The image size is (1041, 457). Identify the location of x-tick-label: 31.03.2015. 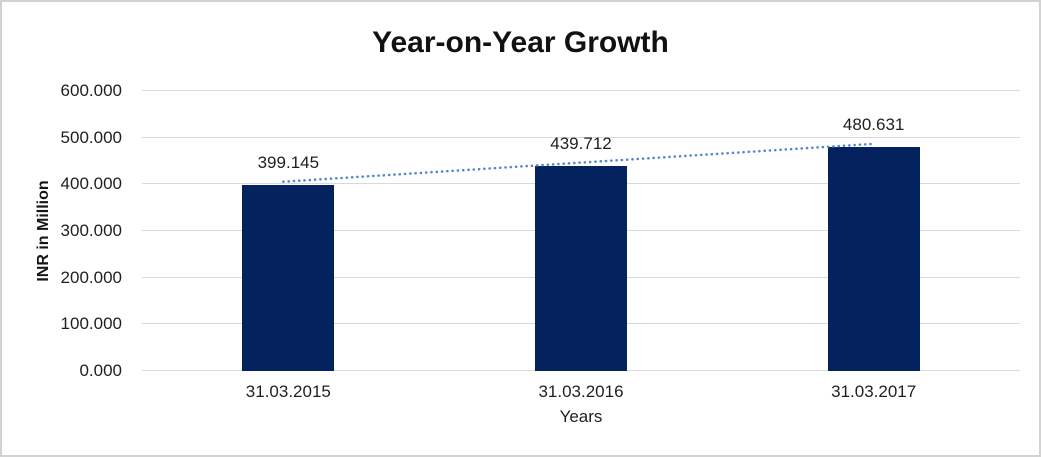
(288, 391).